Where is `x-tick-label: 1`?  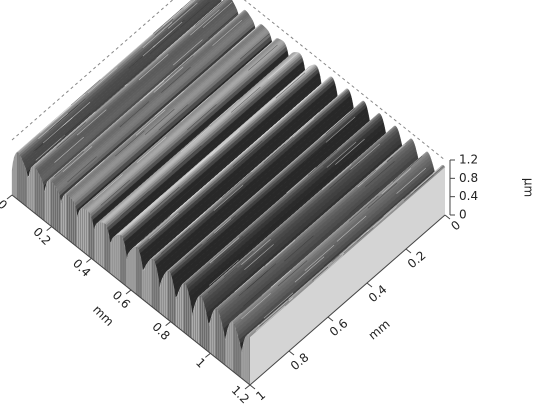
x-tick-label: 1 is located at coordinates (200, 362).